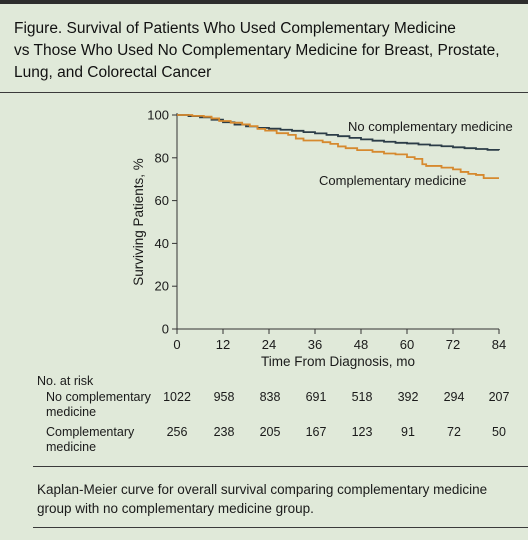  Describe the element at coordinates (361, 344) in the screenshot. I see `x-tick-label: 48` at that location.